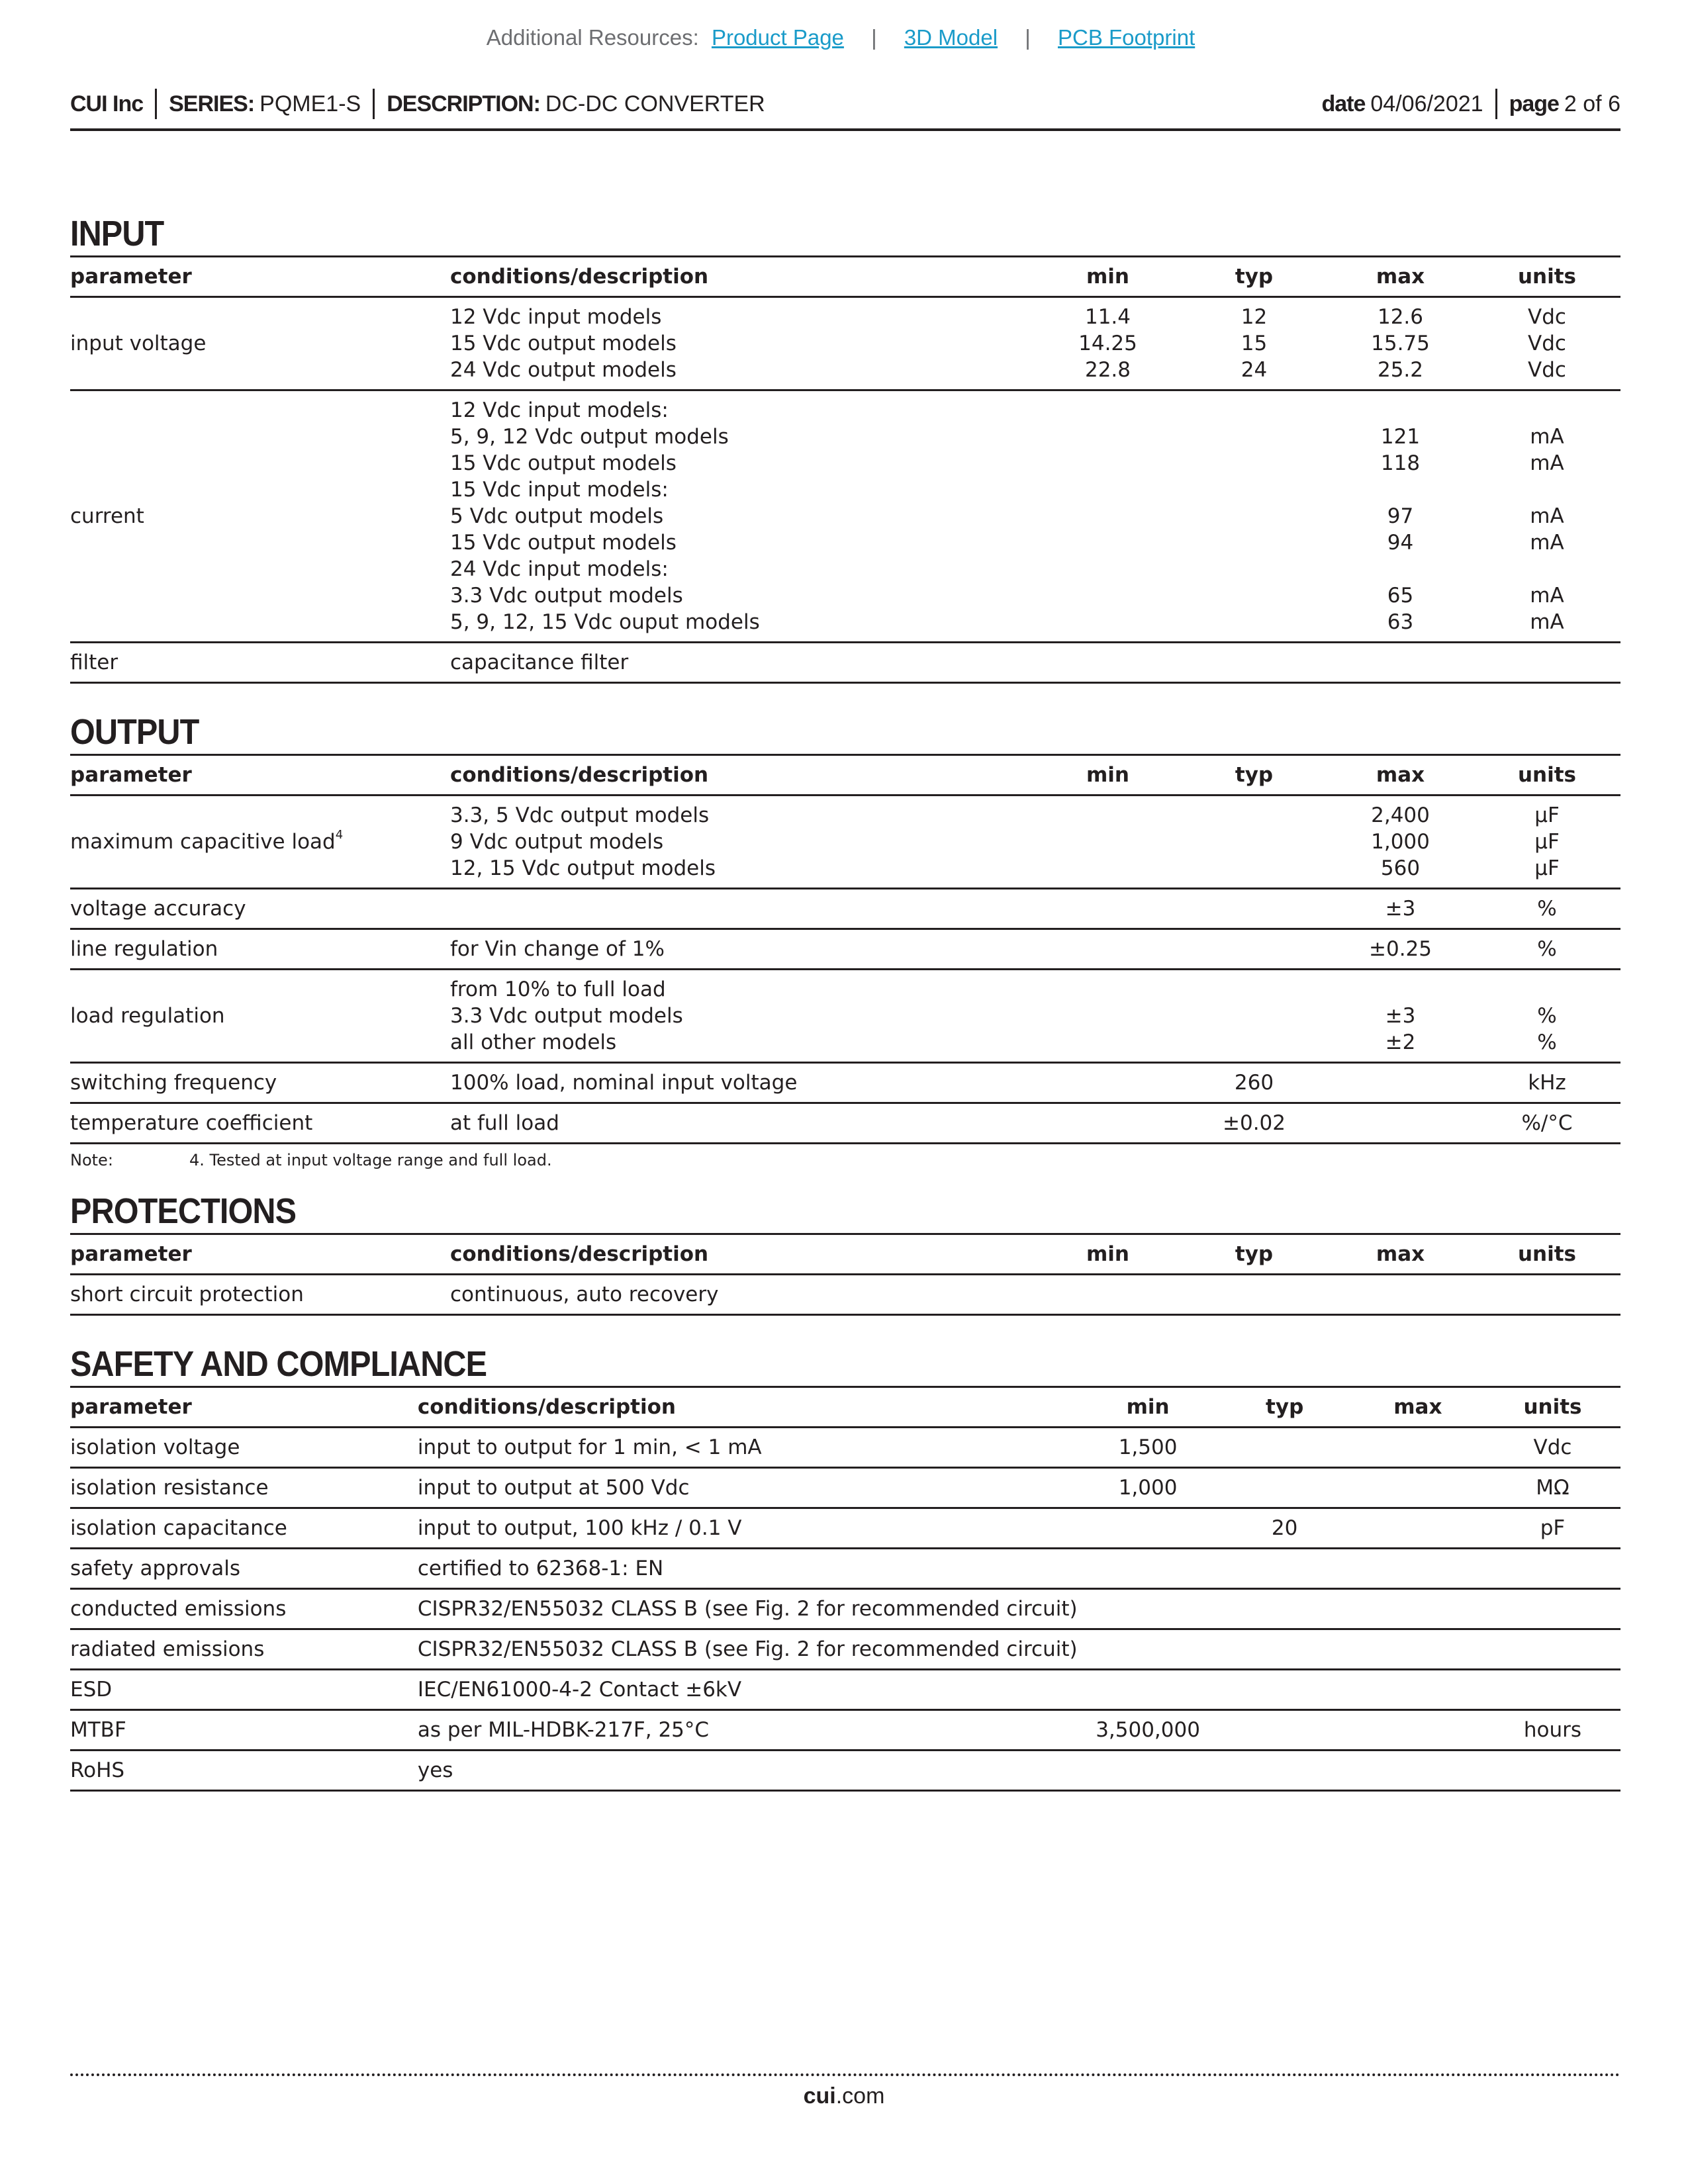  I want to click on cond-value: at full load, so click(504, 1123).